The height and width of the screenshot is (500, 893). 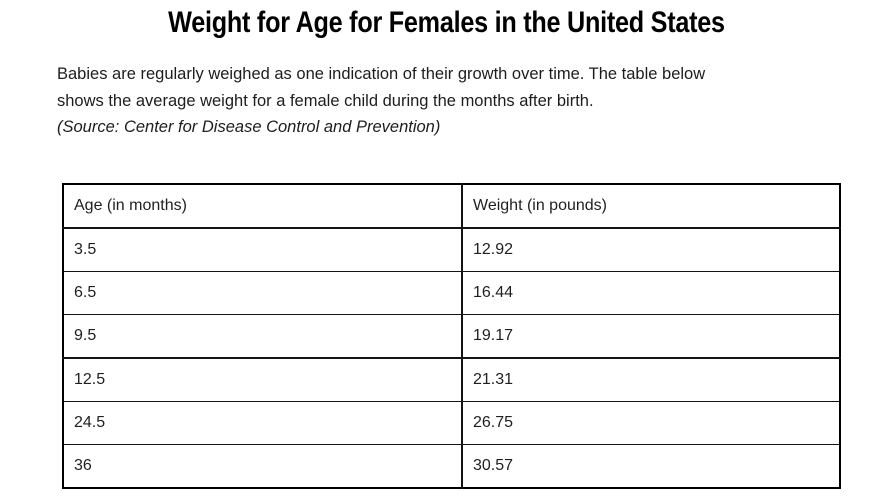 I want to click on table-row: 9.5 19.17, so click(x=451, y=336).